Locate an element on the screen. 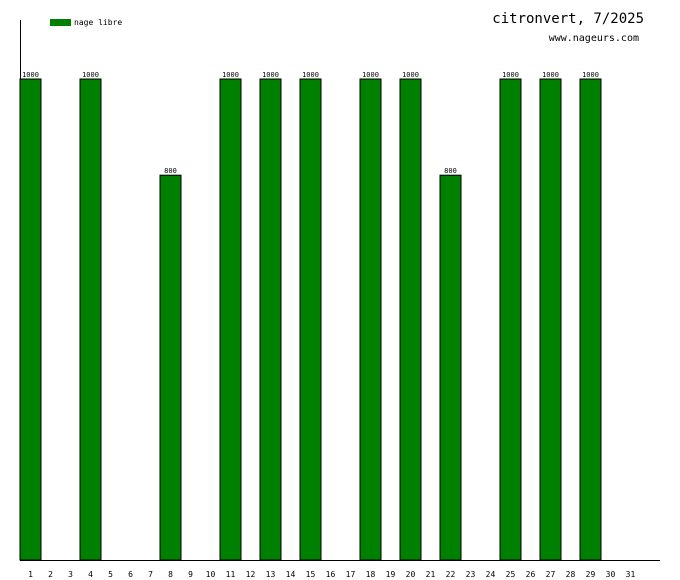  legend-label: nage libre is located at coordinates (98, 22).